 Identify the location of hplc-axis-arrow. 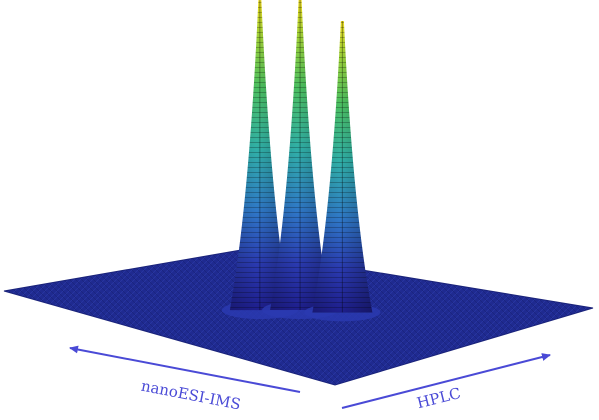
(446, 381).